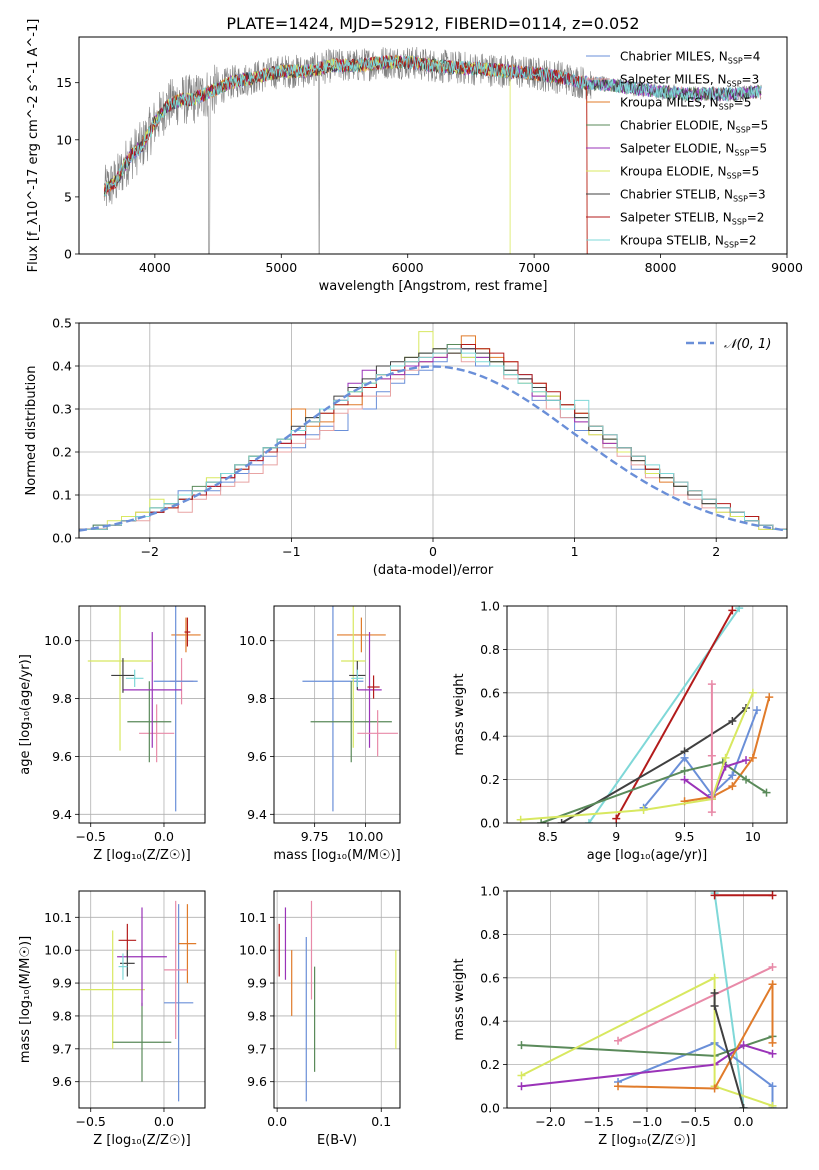  Describe the element at coordinates (575, 551) in the screenshot. I see `x-tick-label: 1` at that location.